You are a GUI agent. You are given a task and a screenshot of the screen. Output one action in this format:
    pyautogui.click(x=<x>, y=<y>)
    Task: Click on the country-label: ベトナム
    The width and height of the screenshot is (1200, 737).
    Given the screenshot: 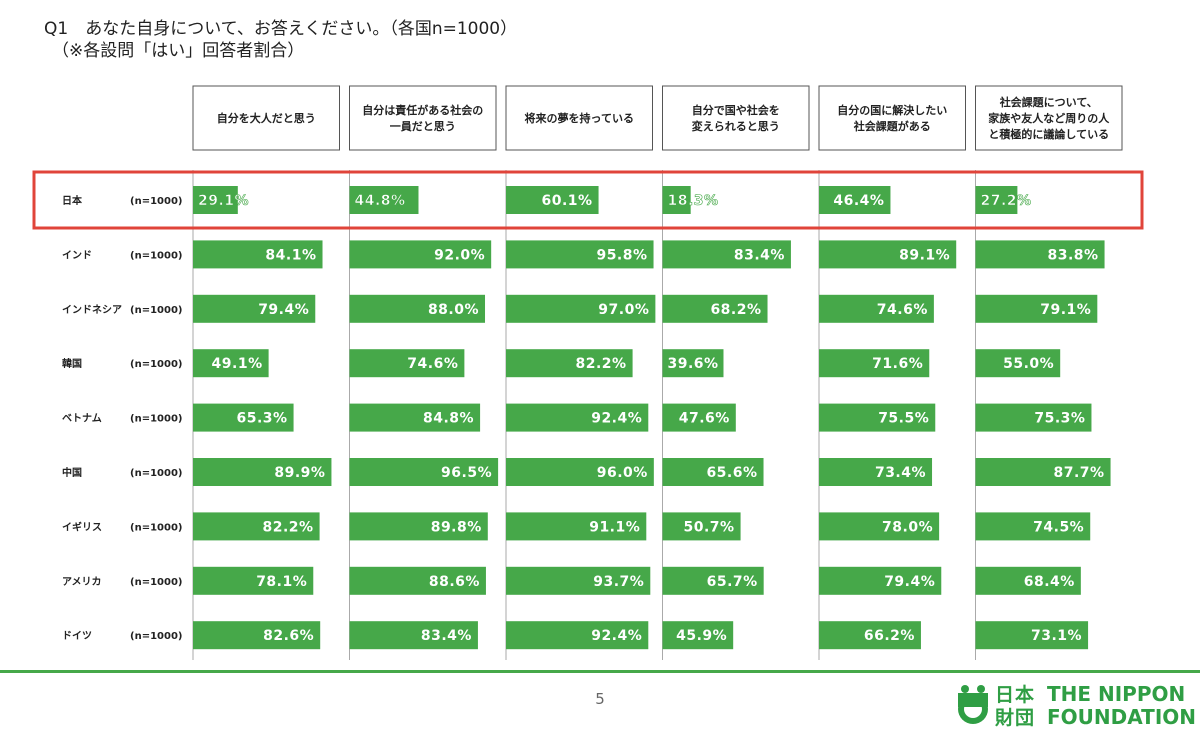 What is the action you would take?
    pyautogui.click(x=82, y=419)
    